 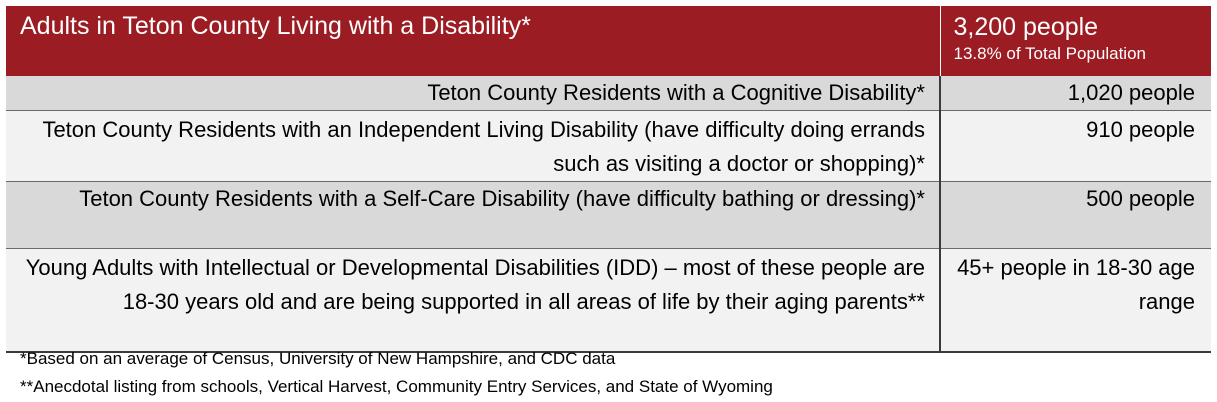 I want to click on row-value: 1,020 people, so click(x=1075, y=93).